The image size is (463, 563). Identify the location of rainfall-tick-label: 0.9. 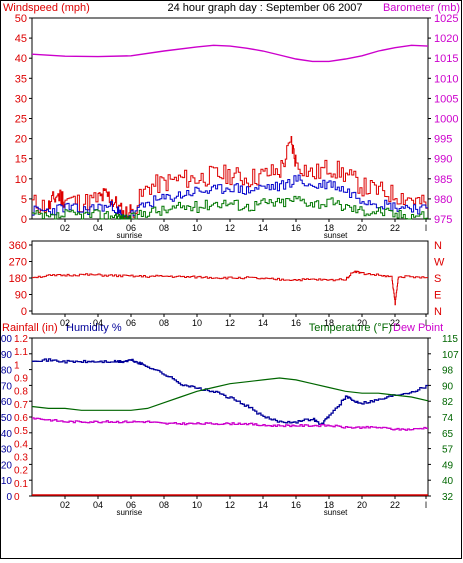
(21, 379).